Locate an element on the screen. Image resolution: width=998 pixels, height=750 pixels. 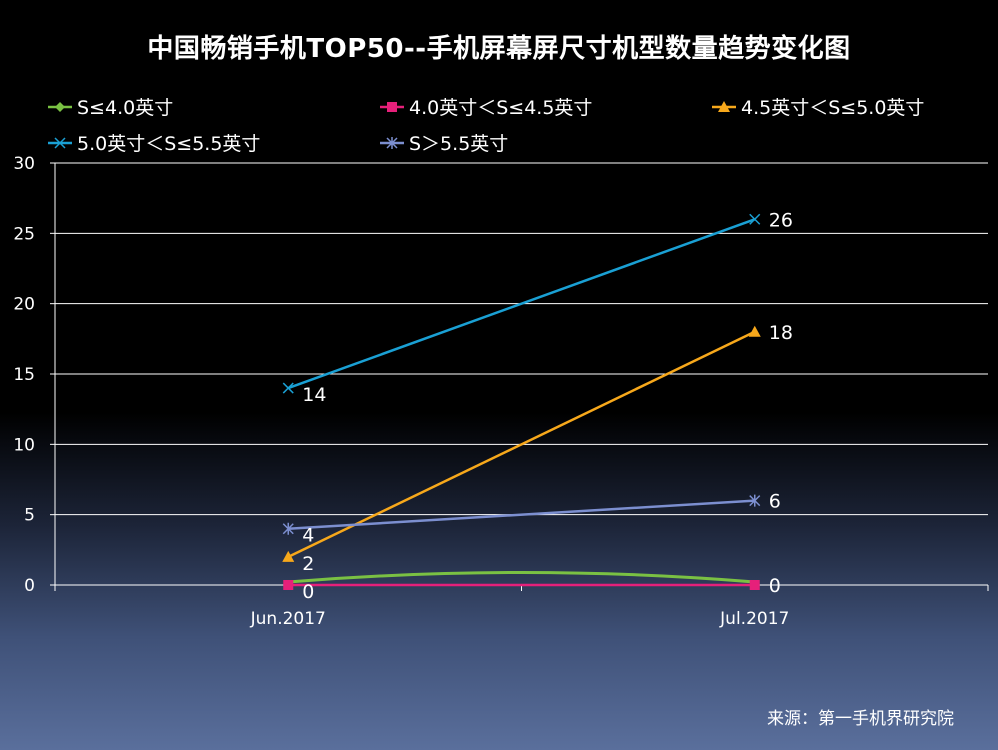
legend-item: S≤4.0英寸 is located at coordinates (110, 108).